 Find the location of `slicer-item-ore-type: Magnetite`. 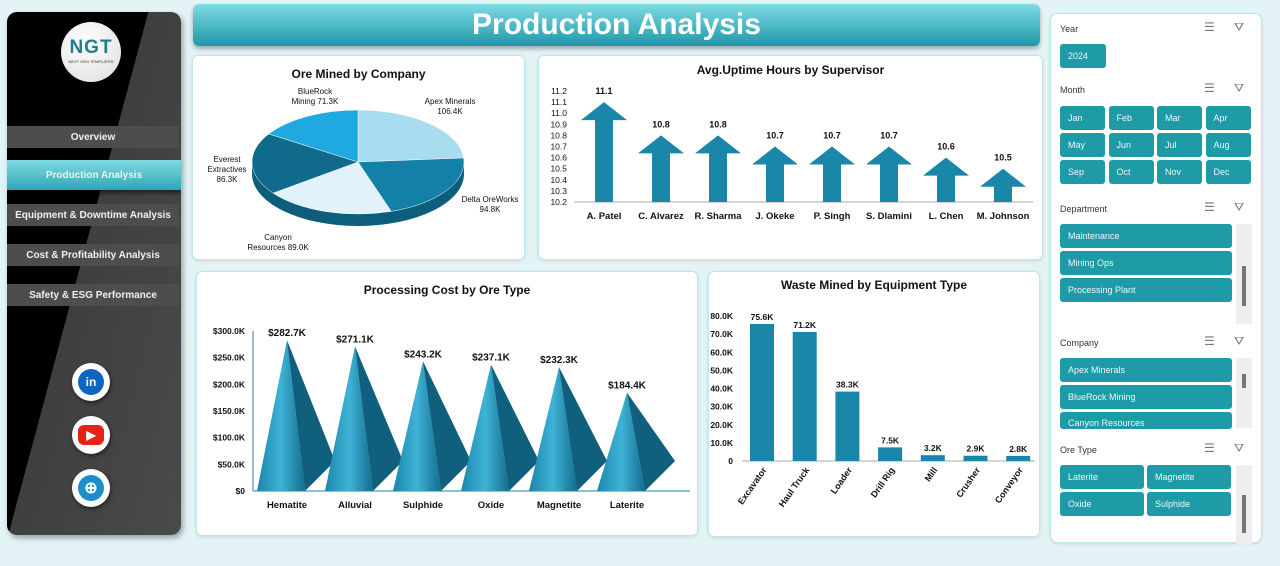

slicer-item-ore-type: Magnetite is located at coordinates (1189, 477).